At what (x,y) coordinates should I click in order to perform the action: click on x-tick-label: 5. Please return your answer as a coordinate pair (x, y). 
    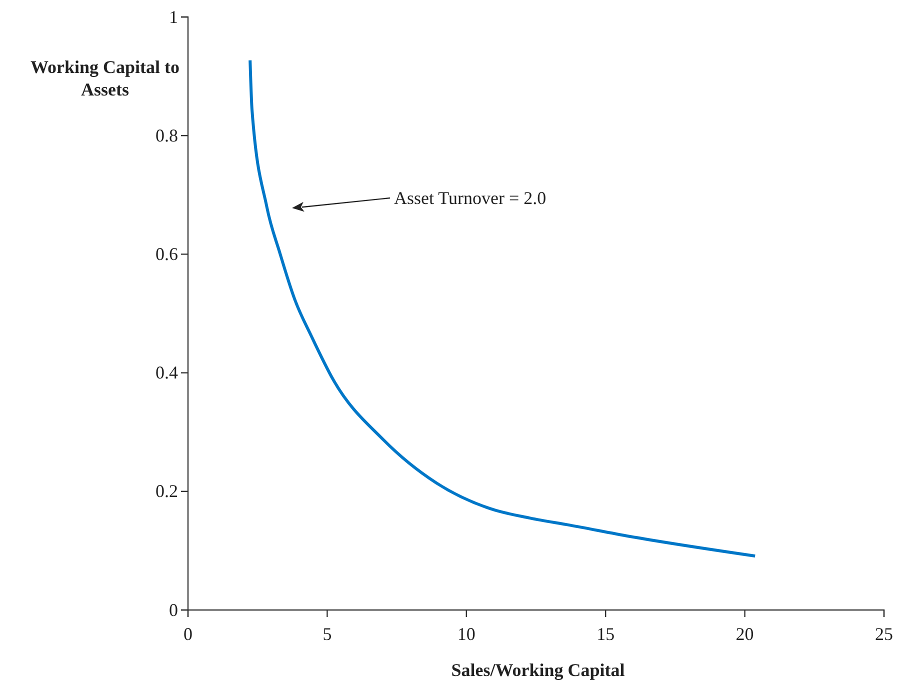
    Looking at the image, I should click on (327, 634).